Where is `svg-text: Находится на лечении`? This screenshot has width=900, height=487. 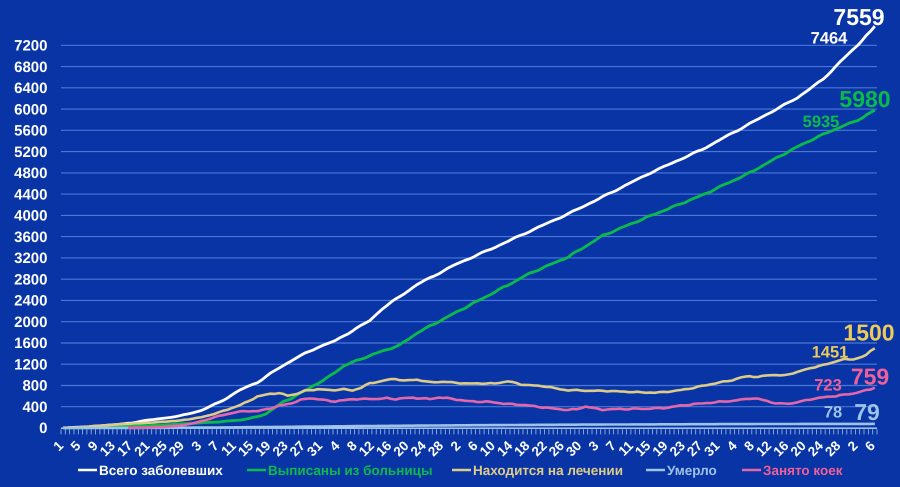 svg-text: Находится на лечении is located at coordinates (548, 470).